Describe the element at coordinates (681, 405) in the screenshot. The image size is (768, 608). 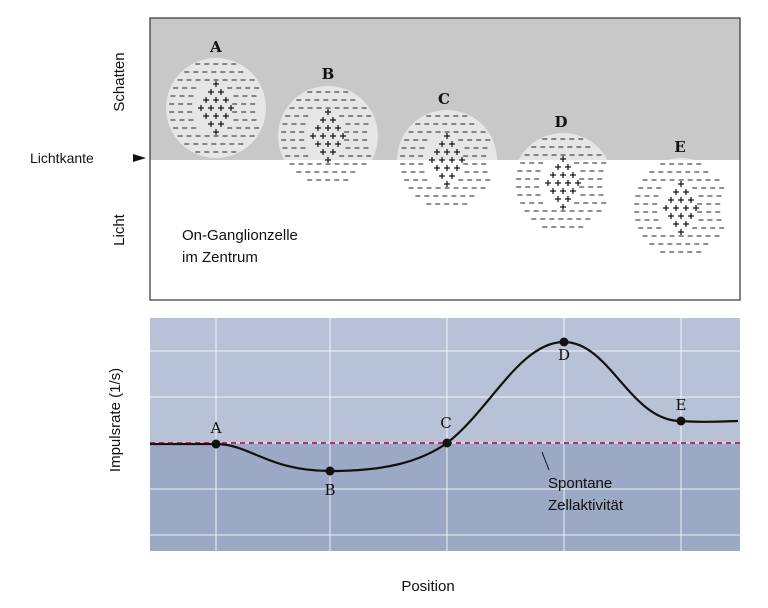
I see `point-label: E` at that location.